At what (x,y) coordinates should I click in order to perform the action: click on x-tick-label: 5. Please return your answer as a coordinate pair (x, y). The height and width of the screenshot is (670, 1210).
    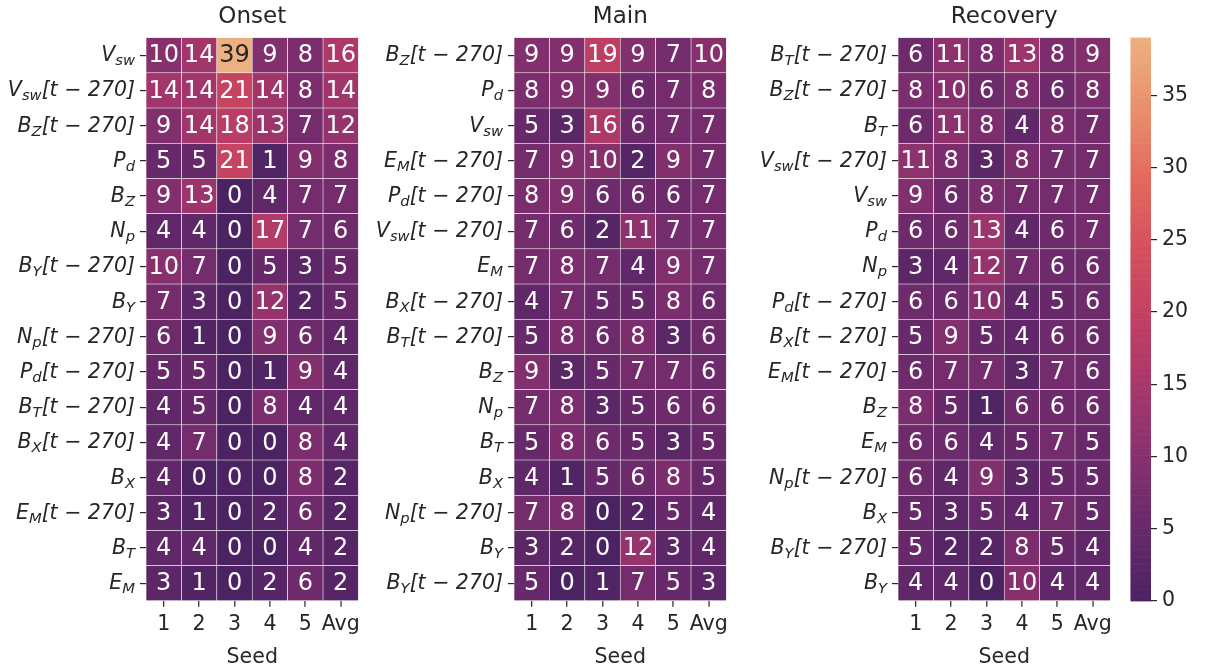
    Looking at the image, I should click on (673, 623).